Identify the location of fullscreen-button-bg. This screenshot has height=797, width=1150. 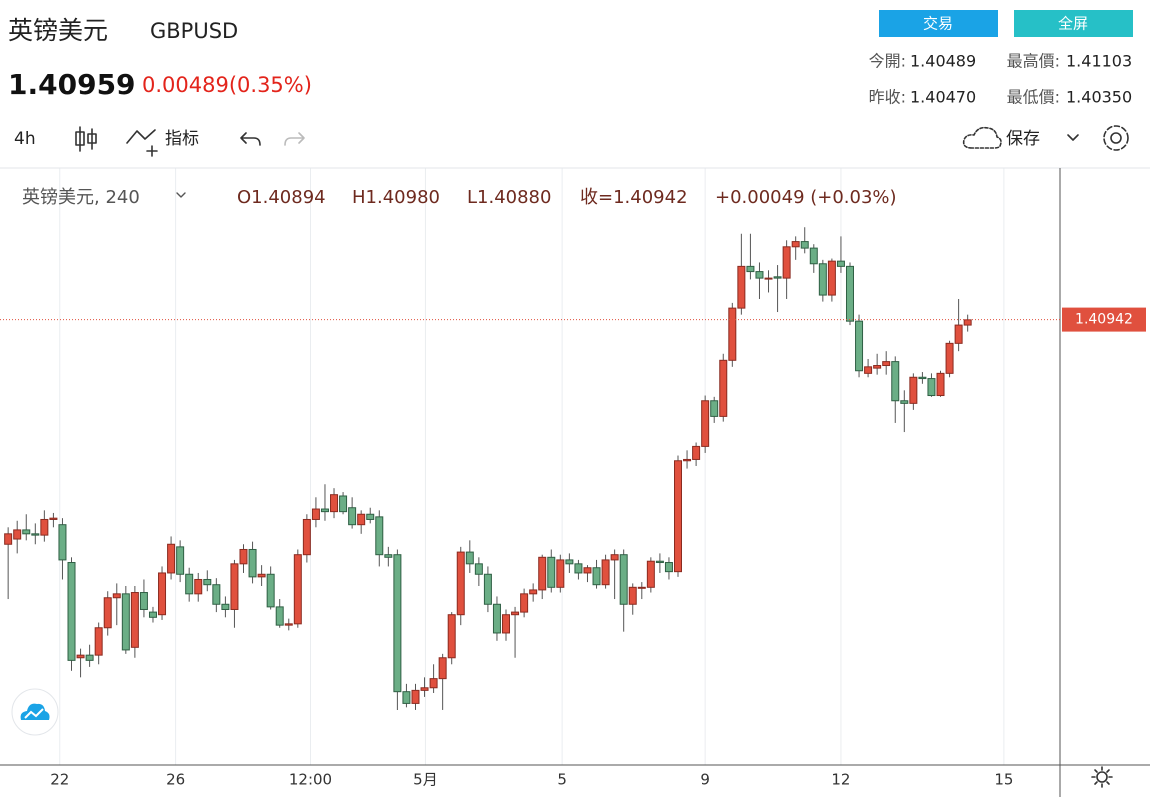
(1073, 23).